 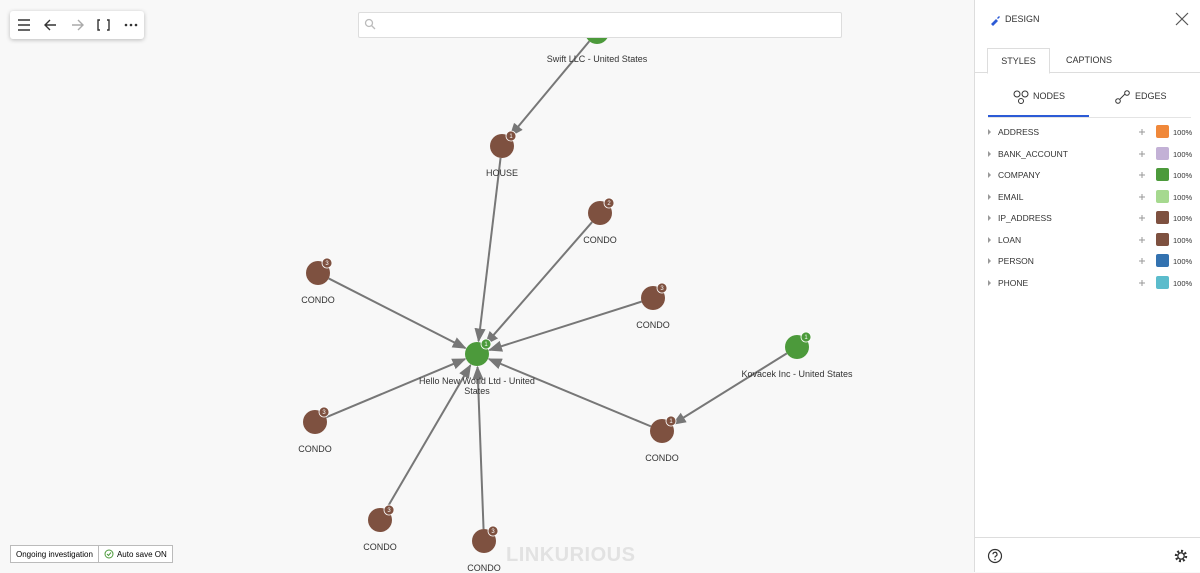 I want to click on subtab-divider, so click(x=1089, y=117).